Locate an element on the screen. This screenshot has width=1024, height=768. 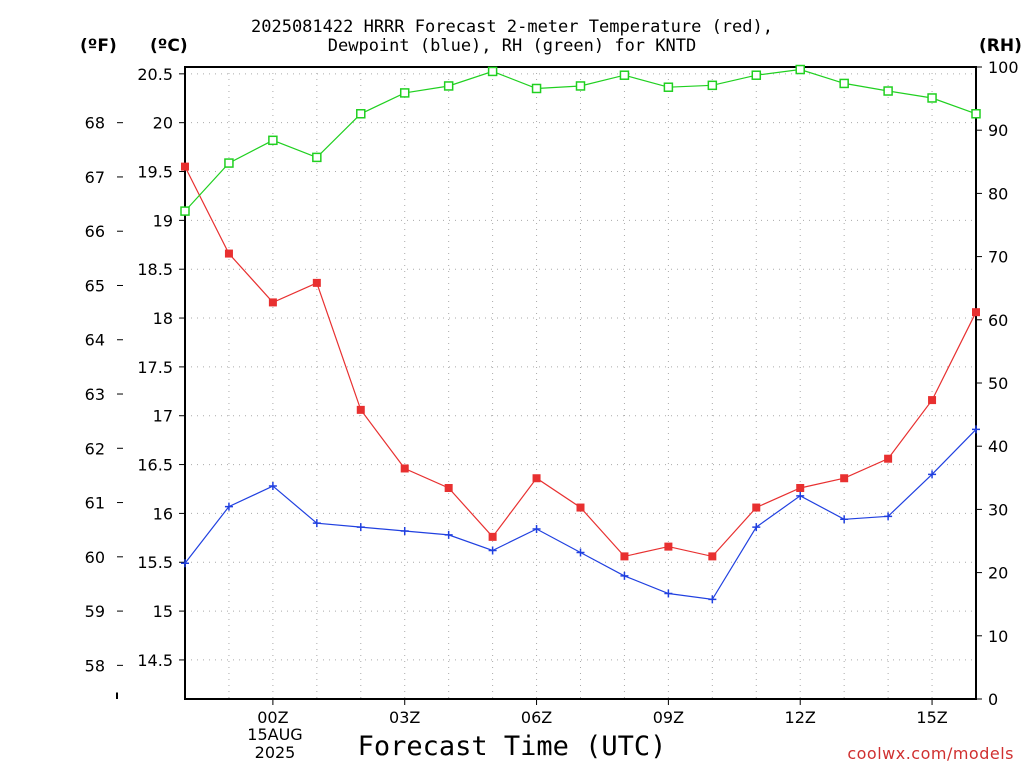
x-tick-label: 00Z is located at coordinates (272, 717).